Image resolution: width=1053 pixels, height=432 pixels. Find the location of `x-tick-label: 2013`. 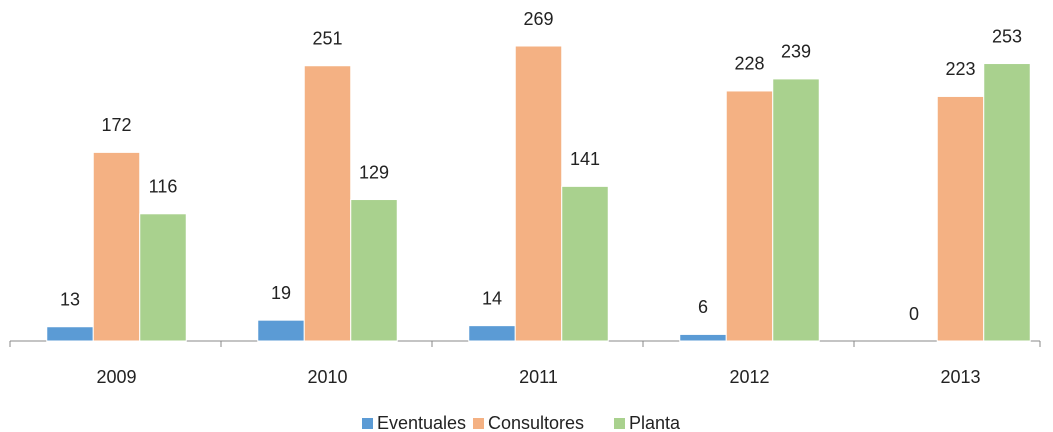

x-tick-label: 2013 is located at coordinates (960, 377).